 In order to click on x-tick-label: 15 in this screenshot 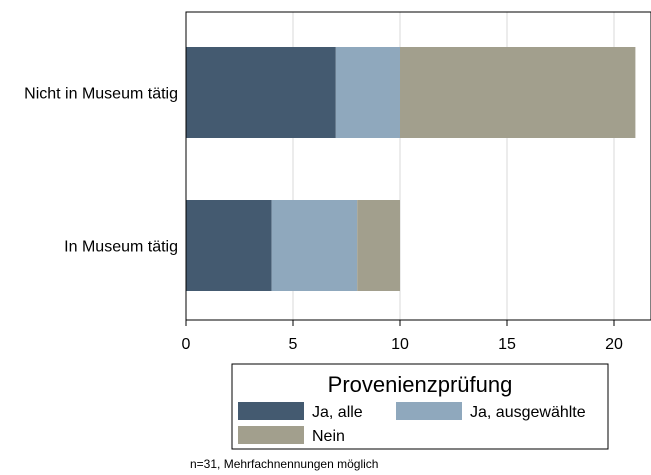, I will do `click(507, 344)`.